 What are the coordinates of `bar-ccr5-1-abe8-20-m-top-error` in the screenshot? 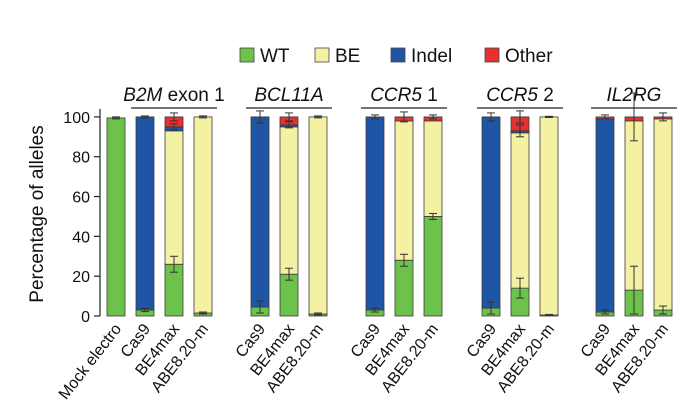 It's located at (433, 117).